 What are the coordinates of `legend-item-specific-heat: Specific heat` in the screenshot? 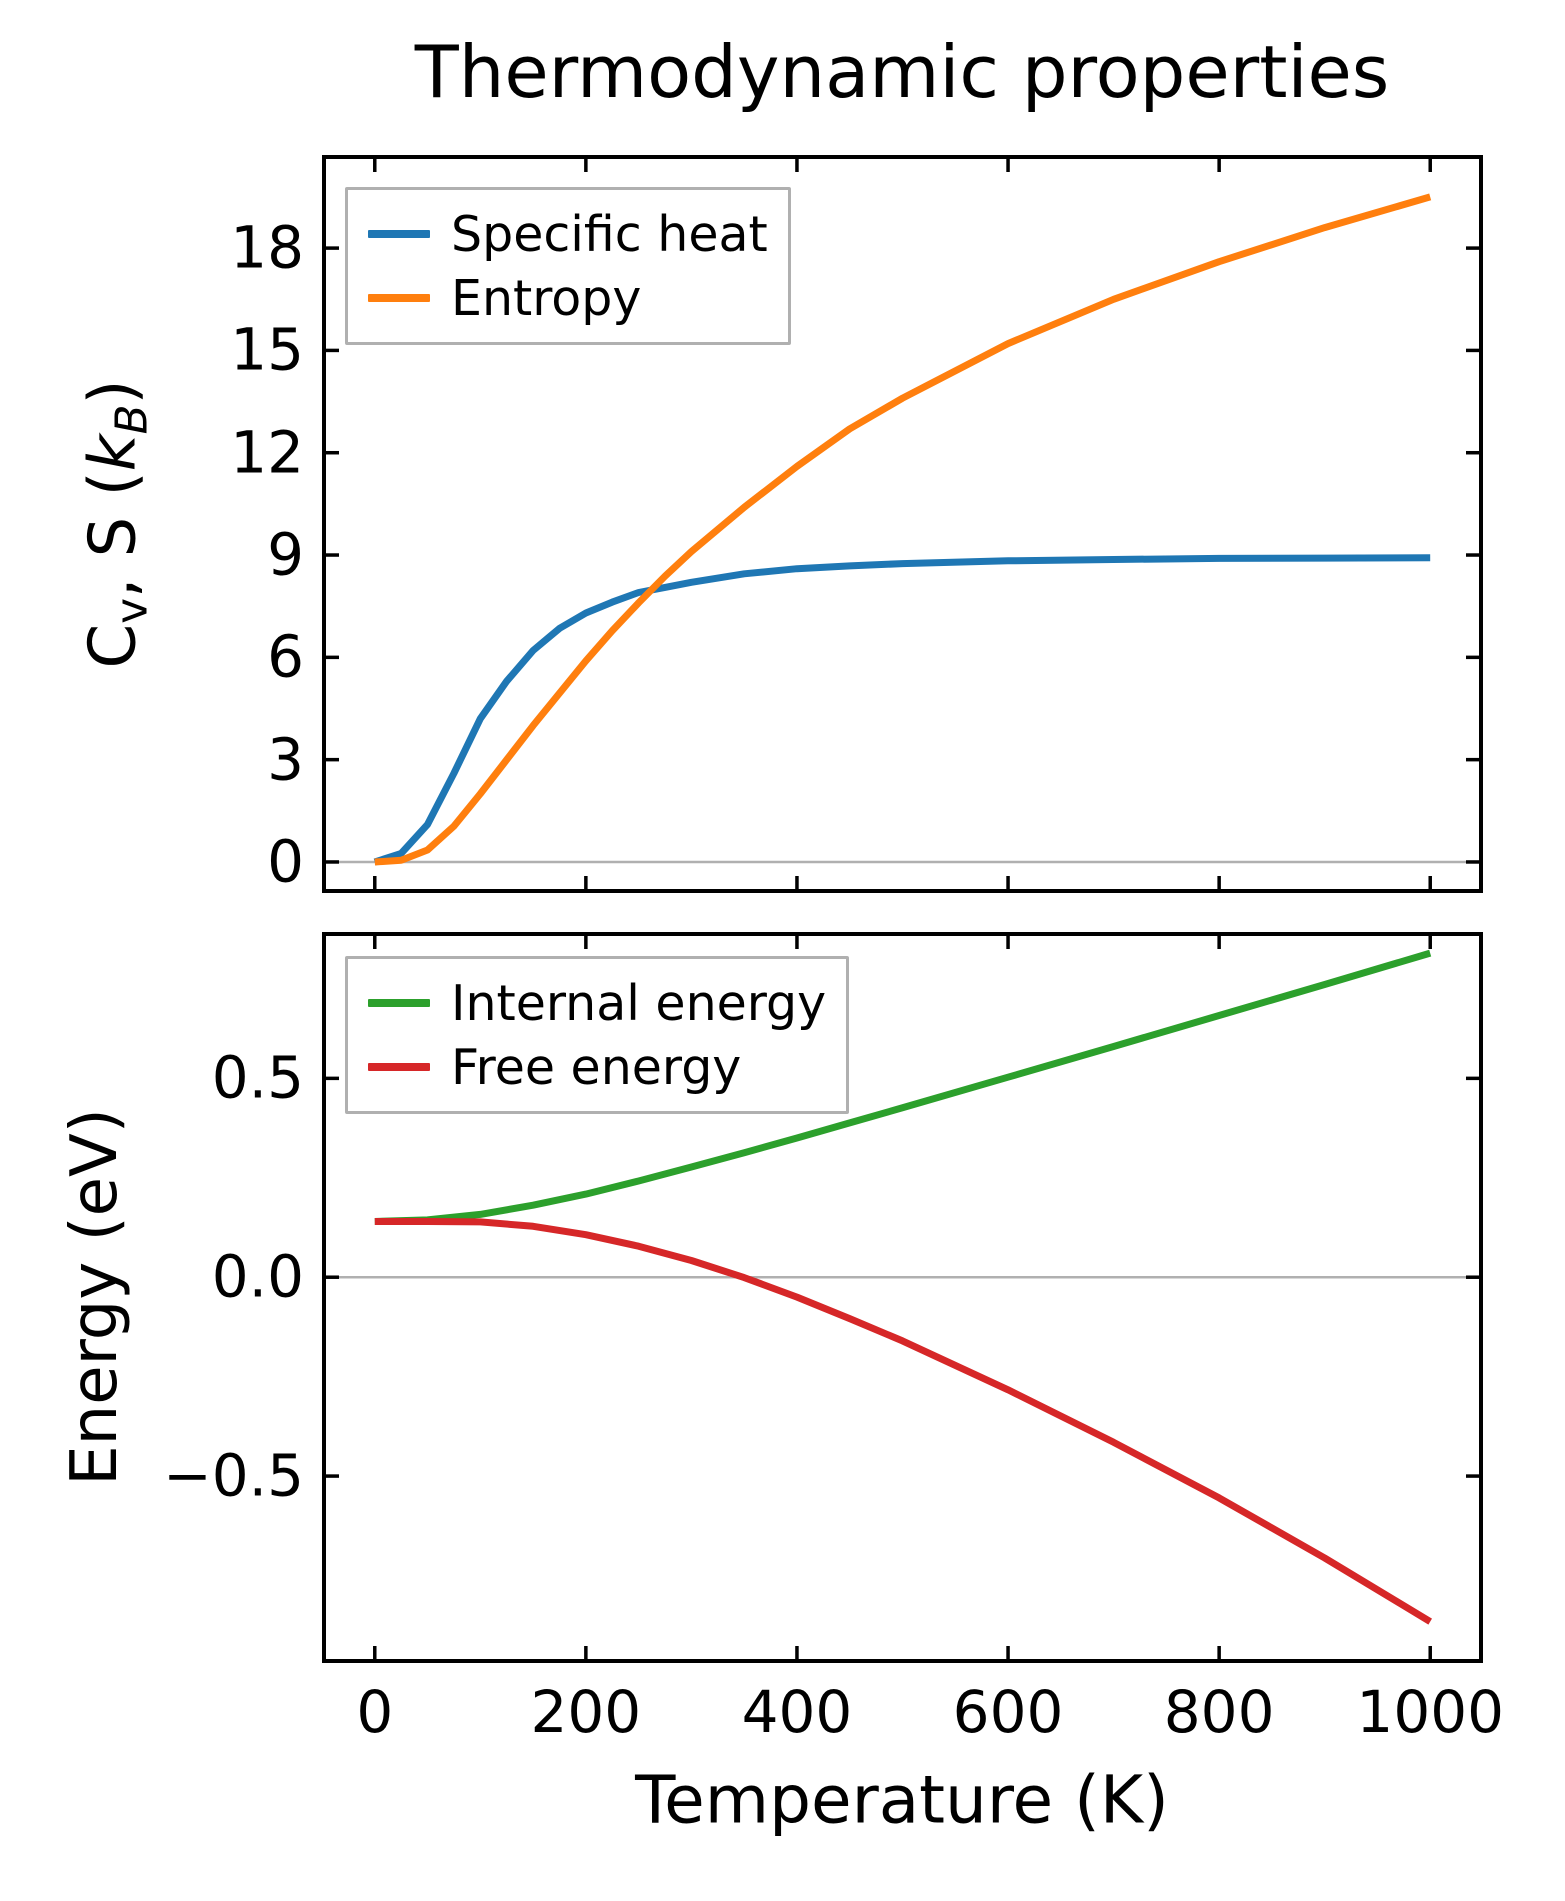 It's located at (568, 234).